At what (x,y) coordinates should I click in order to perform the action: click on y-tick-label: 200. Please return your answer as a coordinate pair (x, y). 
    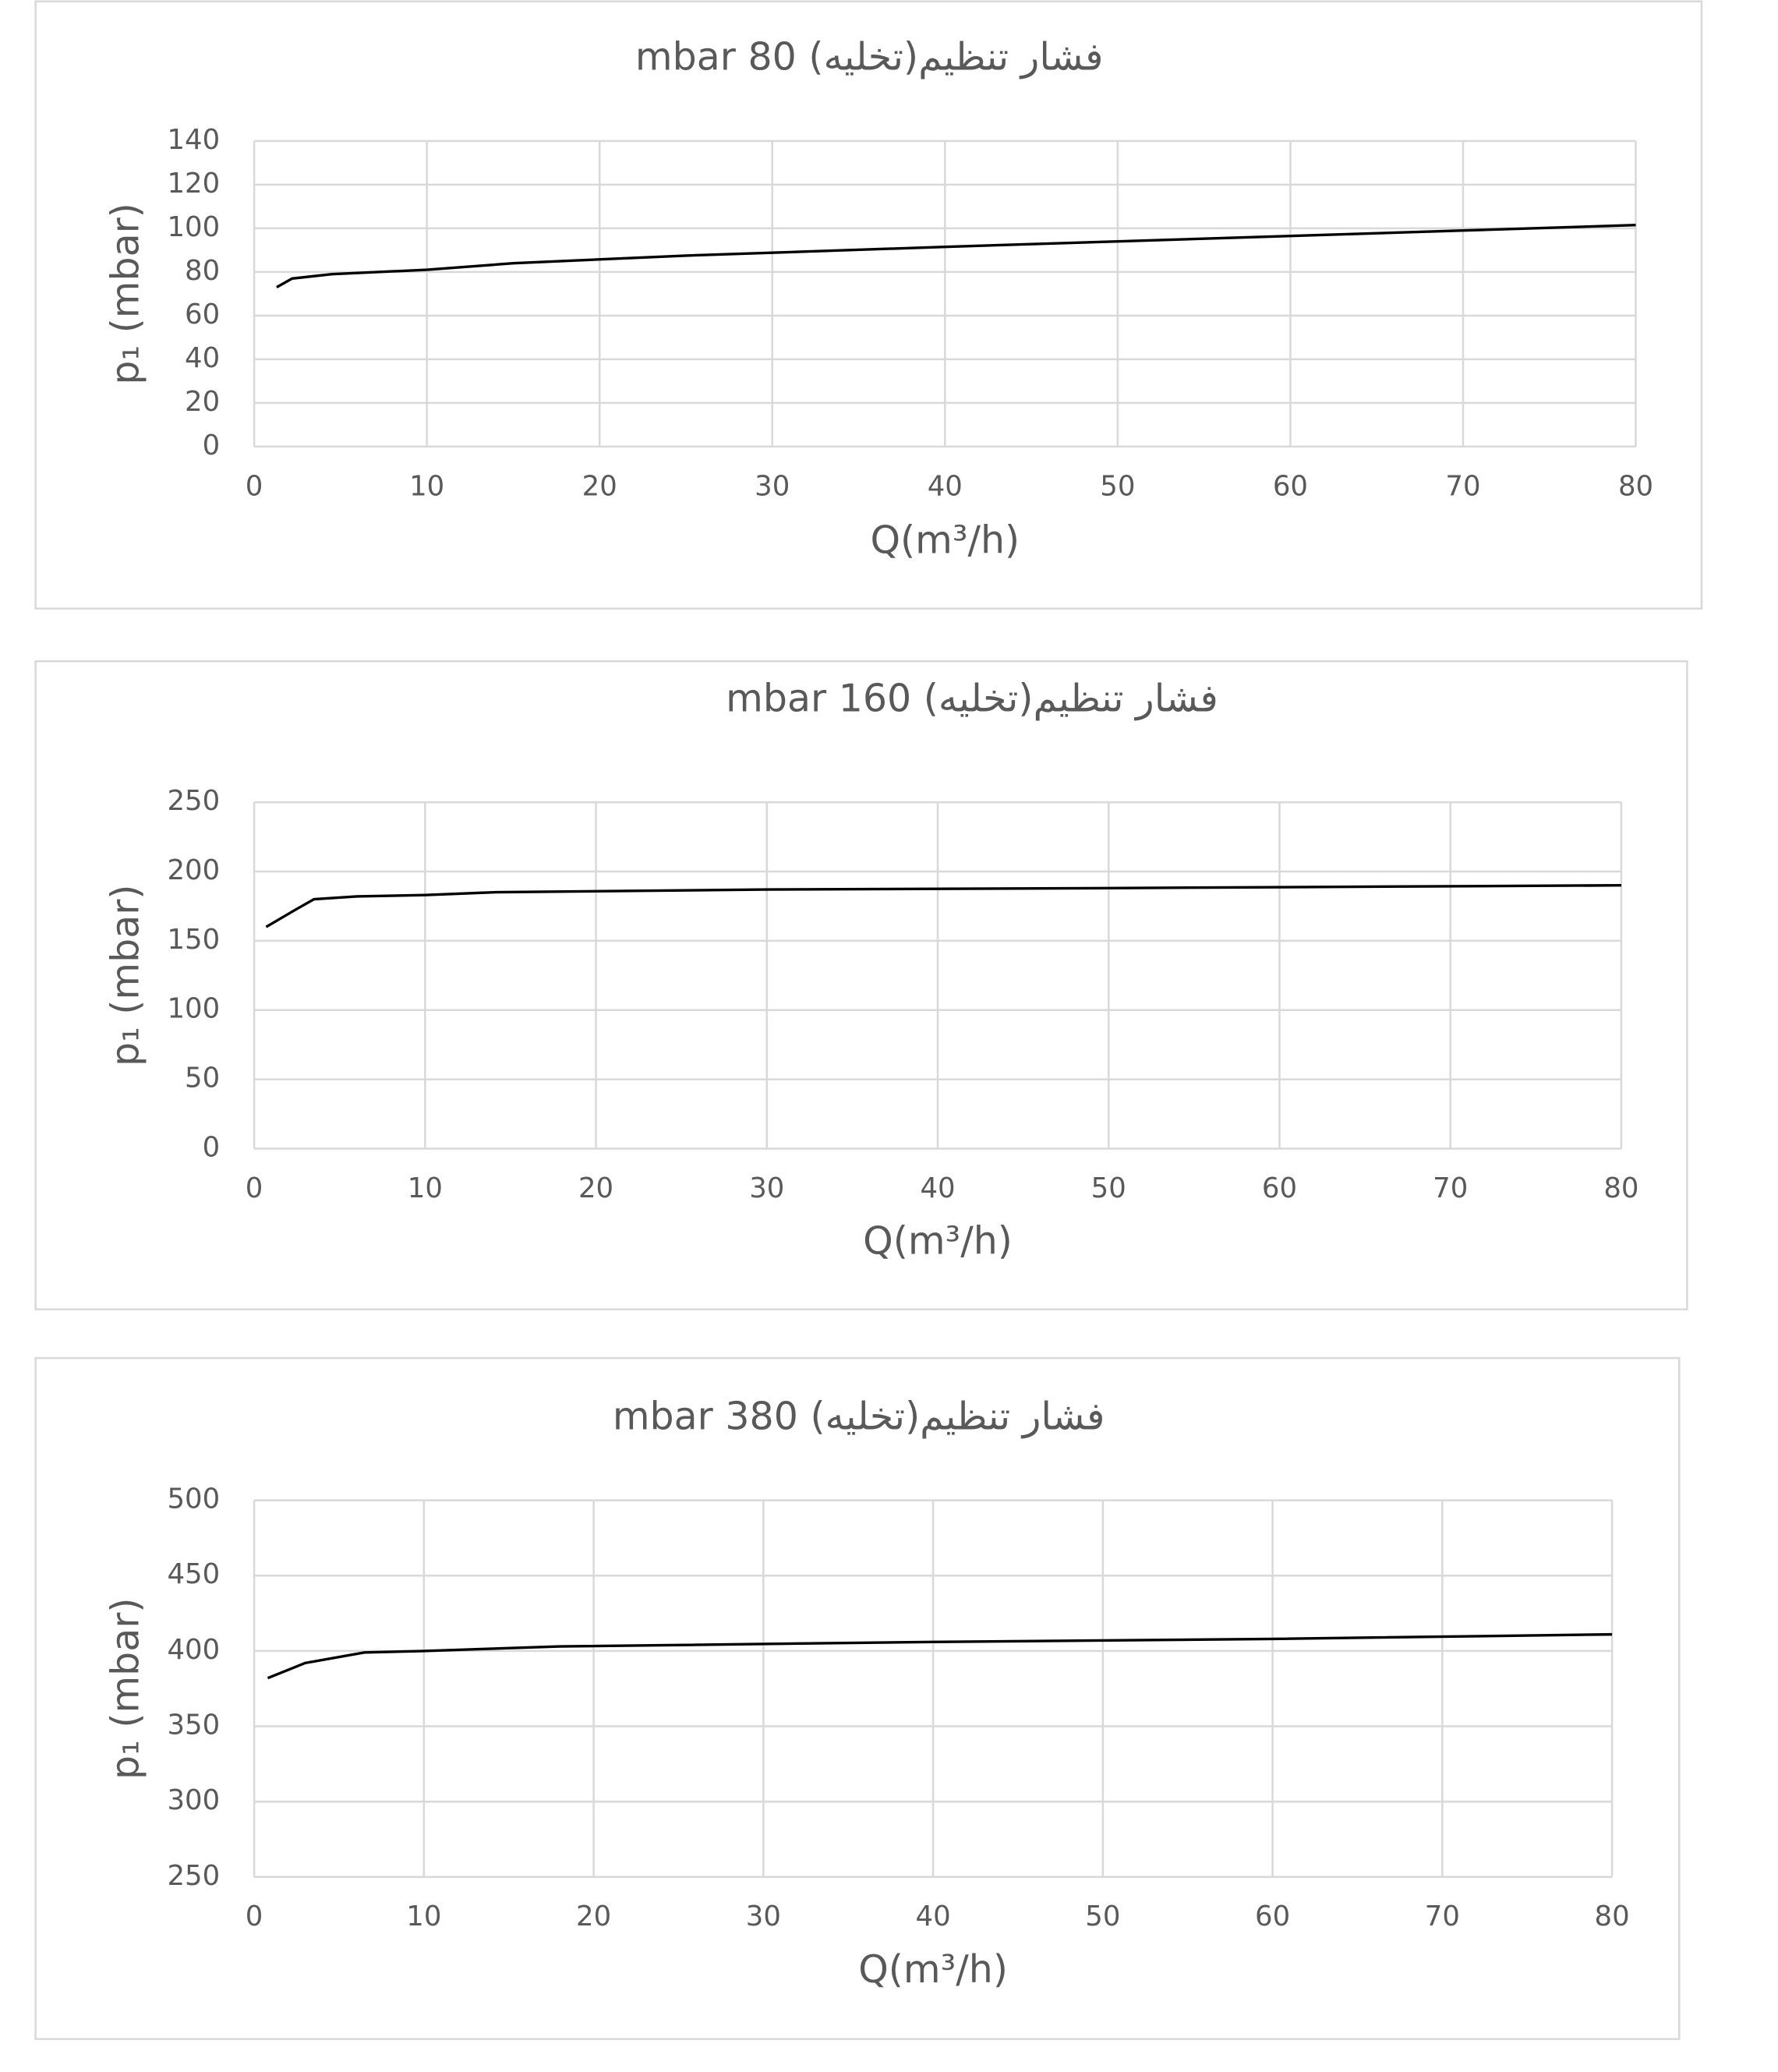
    Looking at the image, I should click on (193, 870).